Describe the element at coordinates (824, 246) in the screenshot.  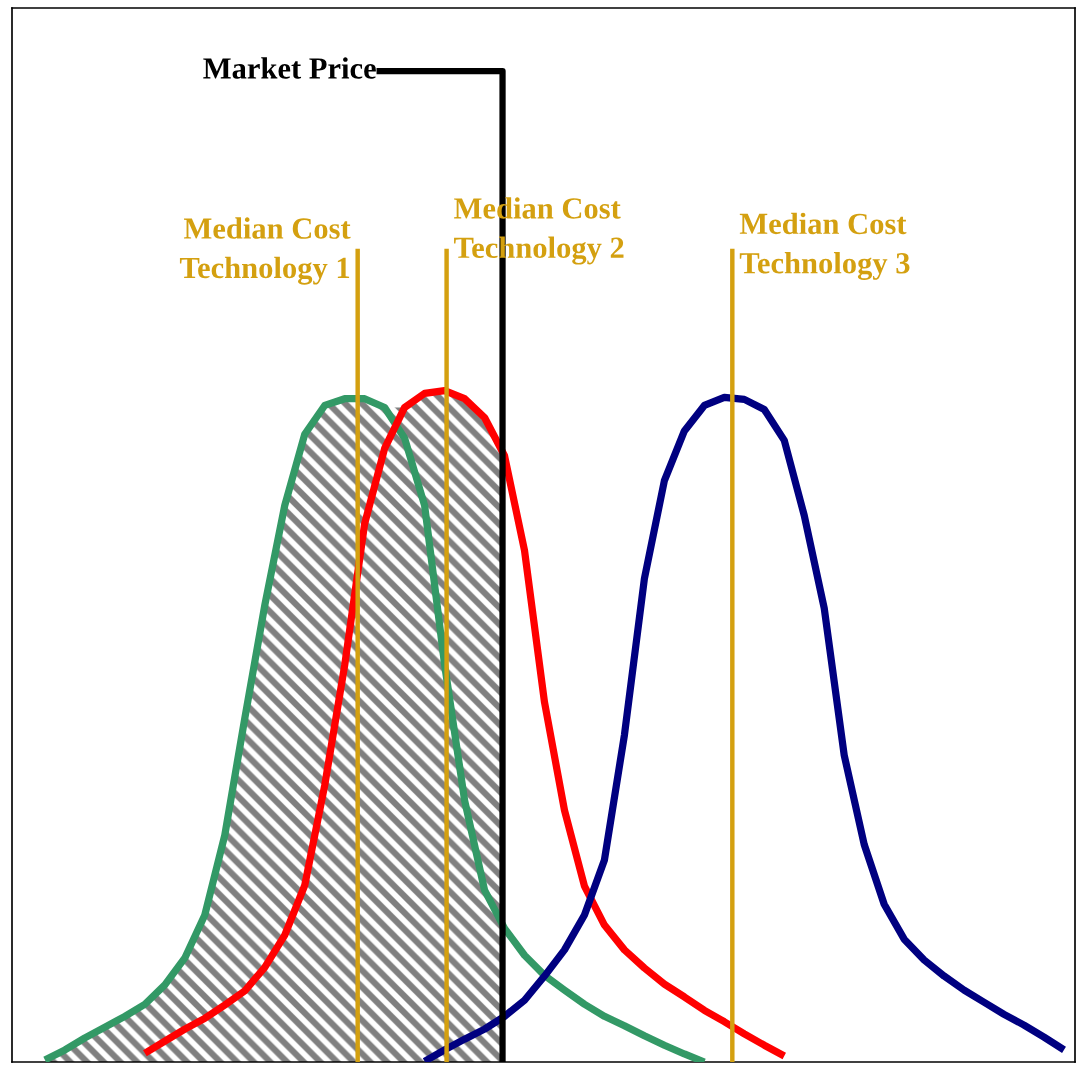
I see `text: Median Cost Technology 3` at that location.